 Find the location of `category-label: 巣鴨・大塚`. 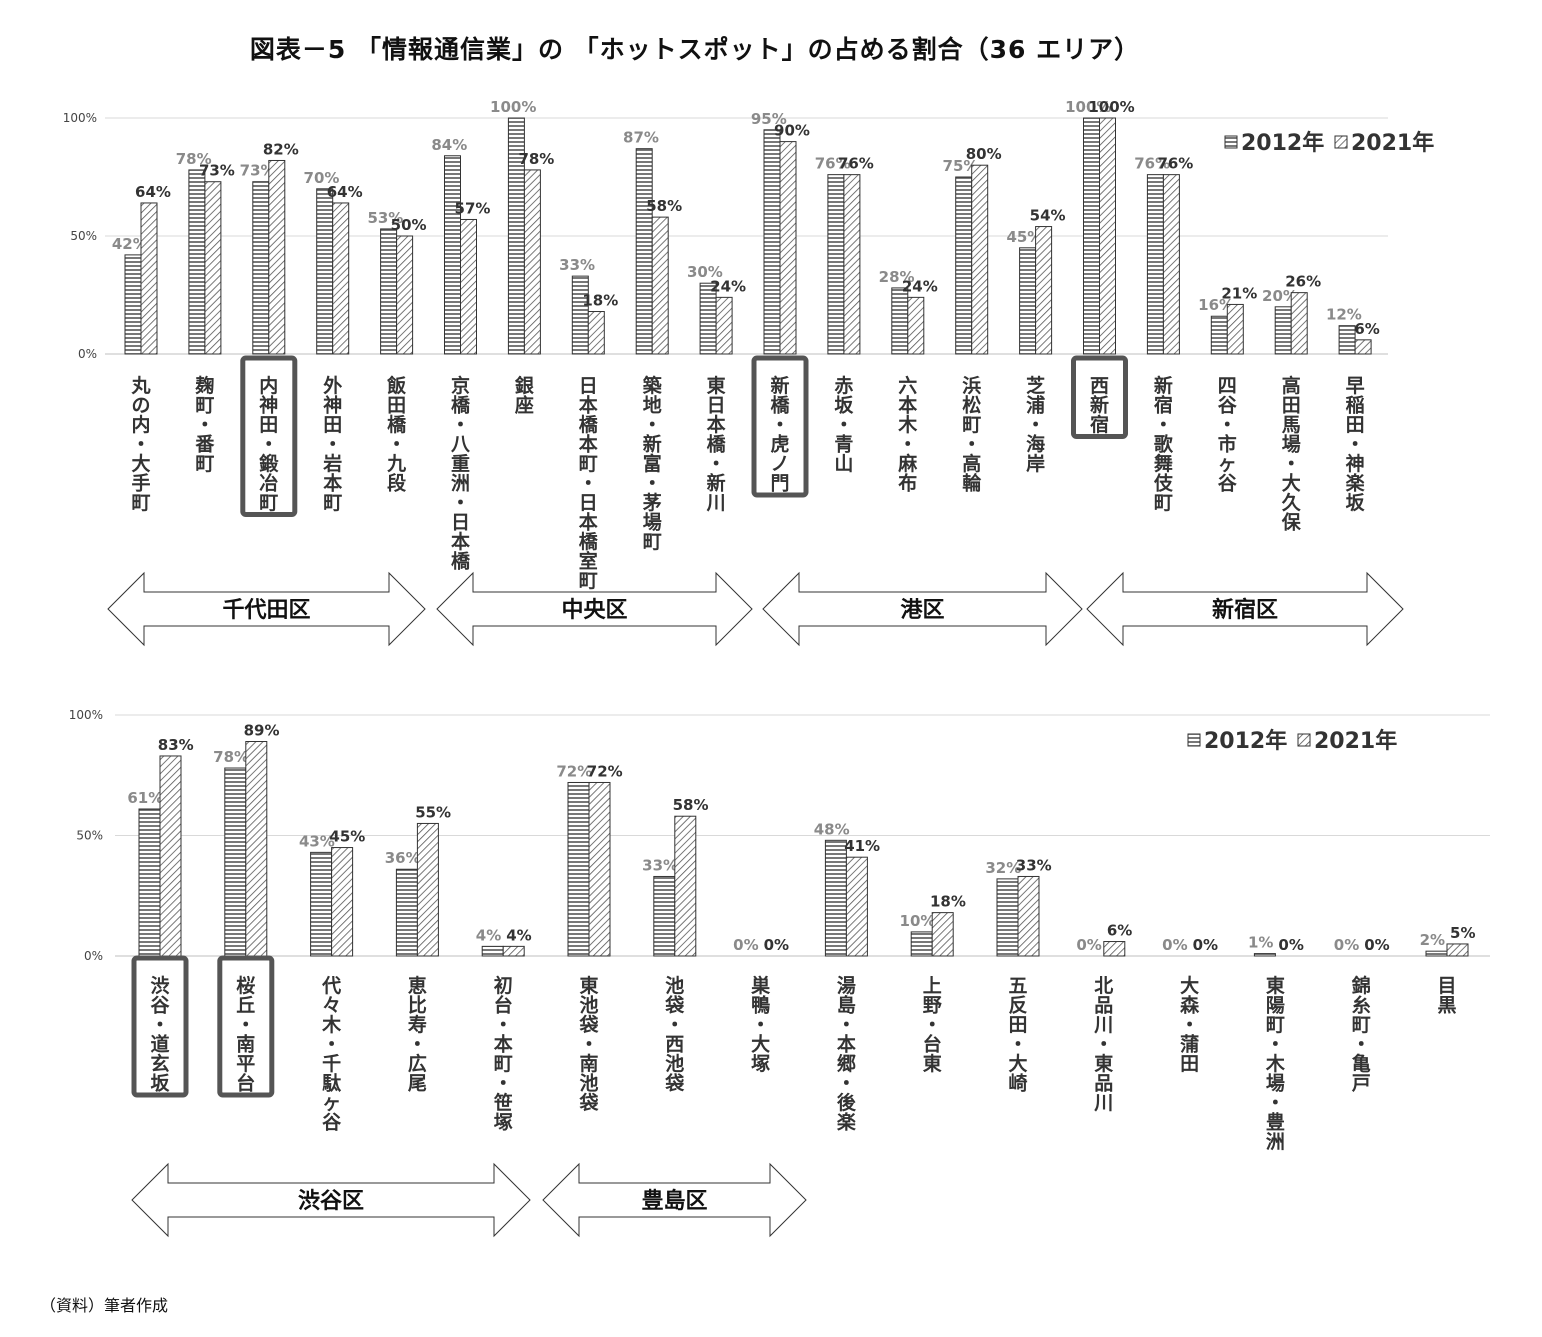

category-label: 巣鴨・大塚 is located at coordinates (760, 1024).